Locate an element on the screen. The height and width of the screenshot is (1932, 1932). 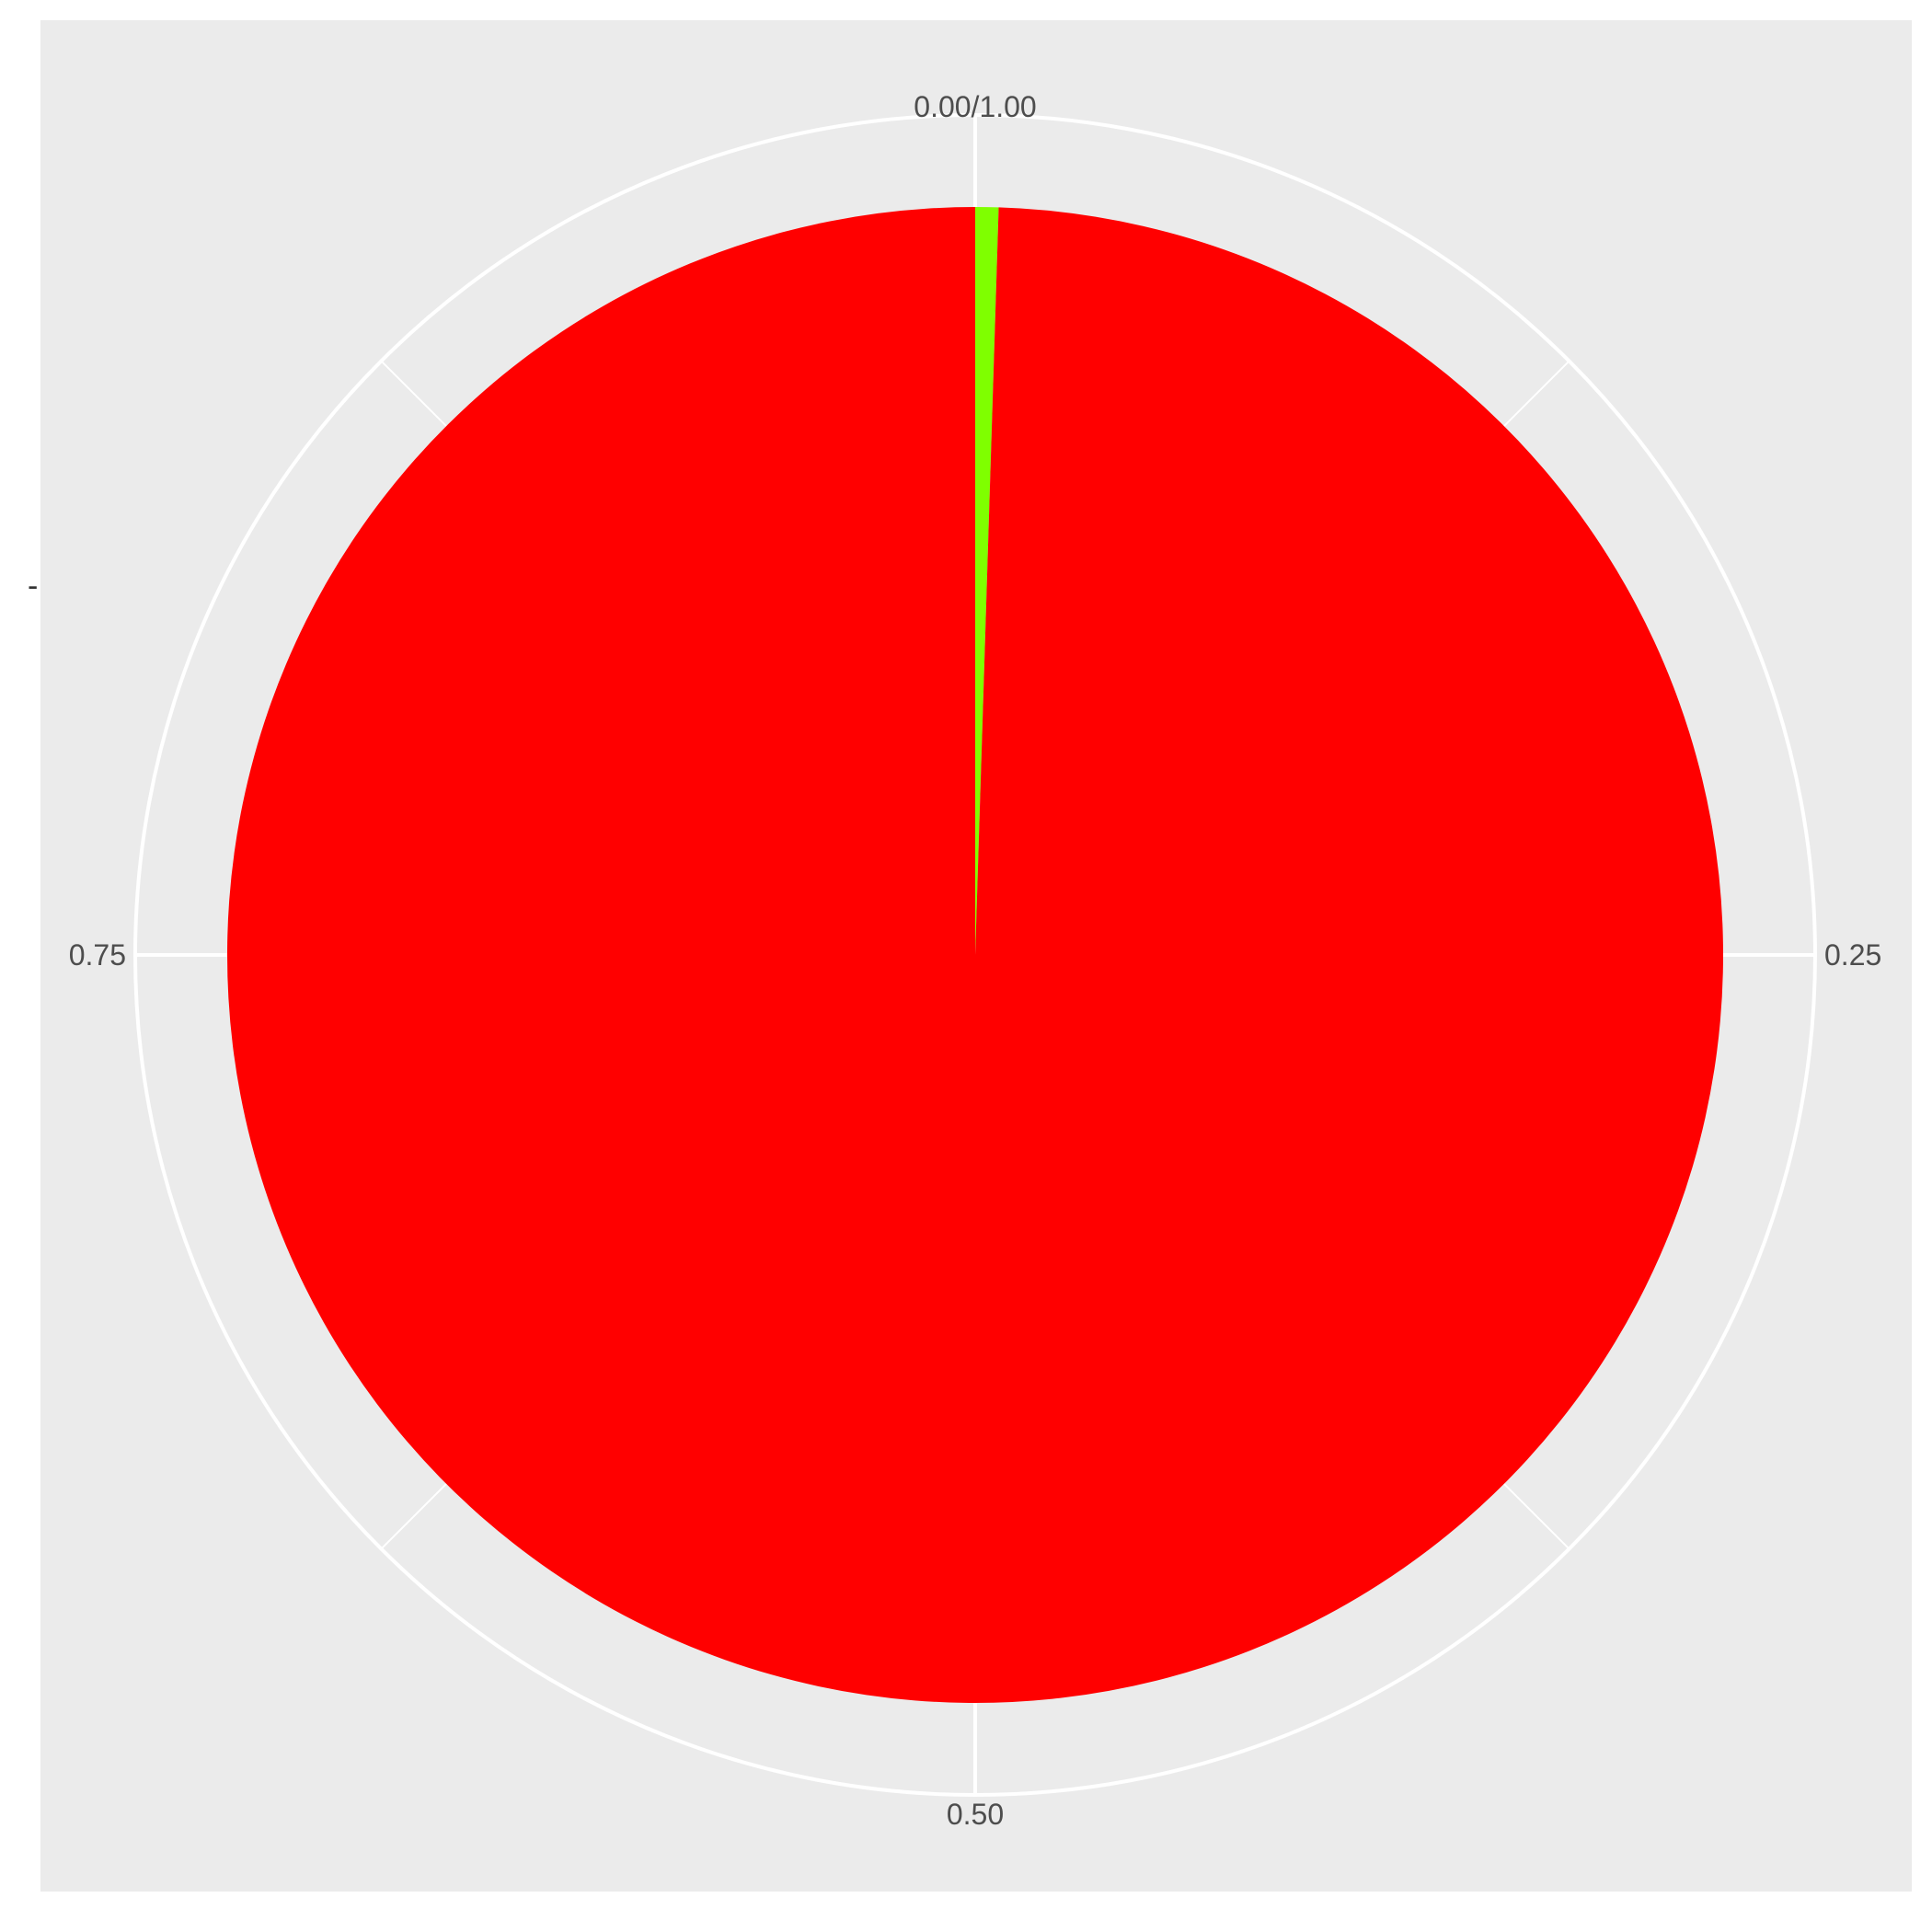
theta-tick-label-0: 0.00/1.00 is located at coordinates (975, 106).